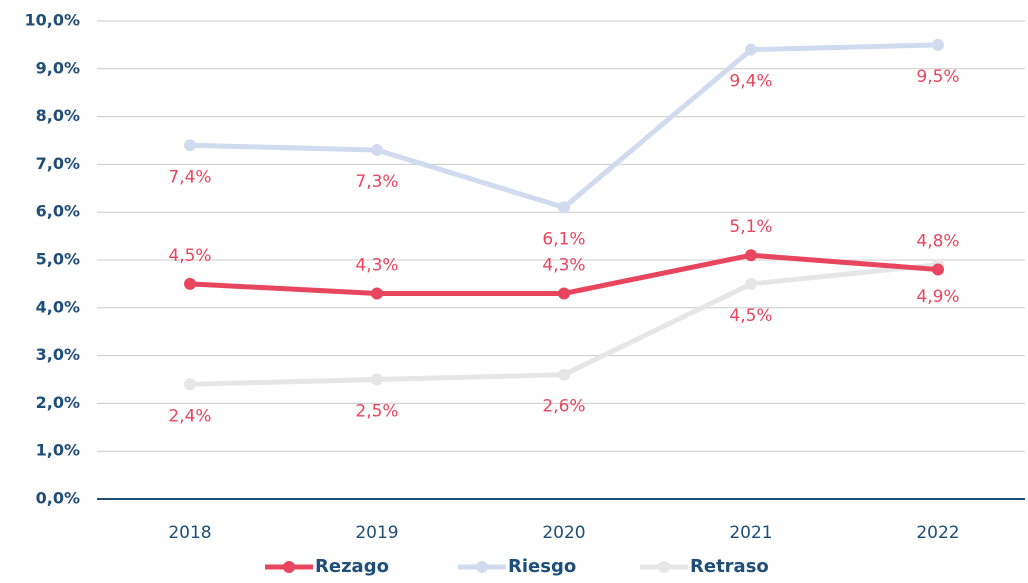 The image size is (1028, 583). I want to click on y-tick-label: 8,0%, so click(58, 115).